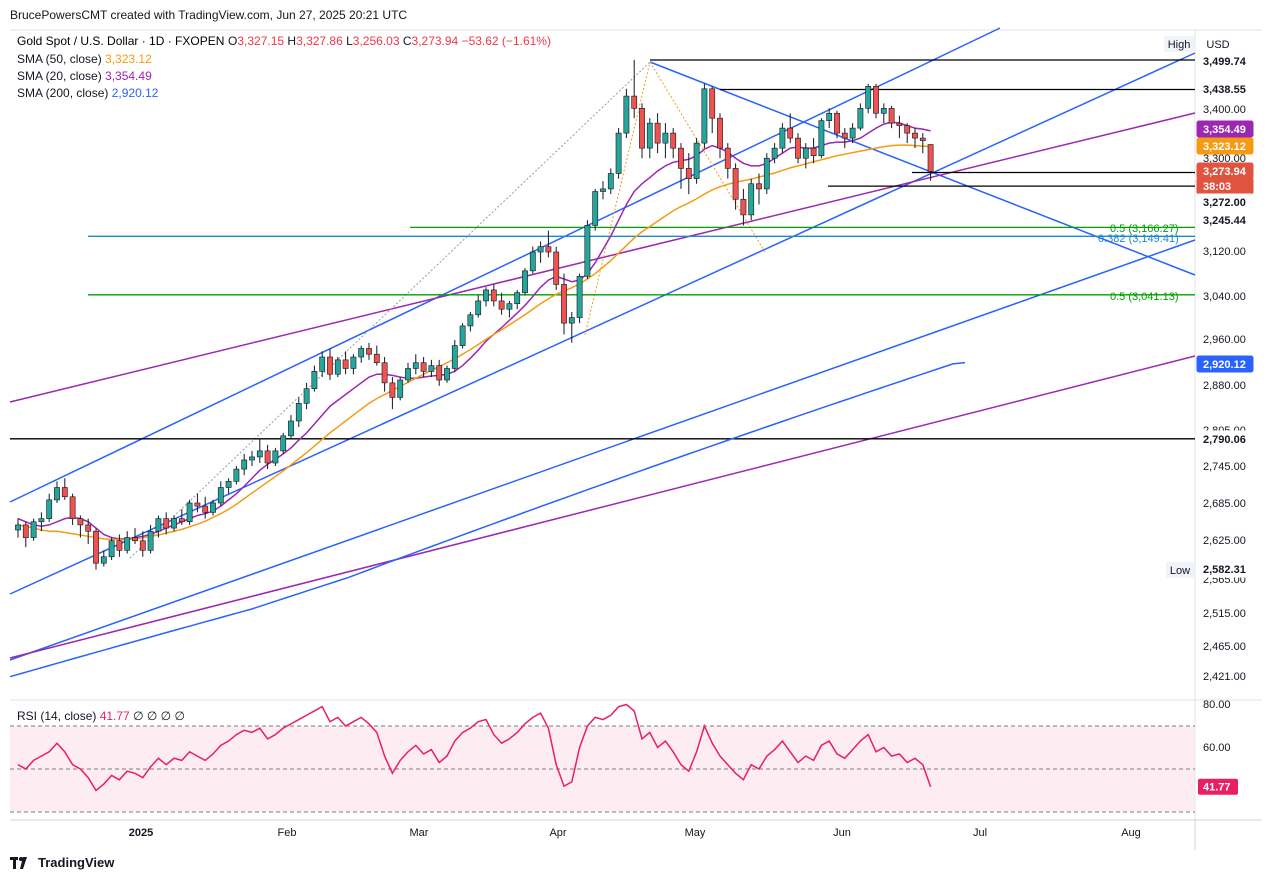 The width and height of the screenshot is (1271, 882). I want to click on currency-button: USD, so click(1217, 45).